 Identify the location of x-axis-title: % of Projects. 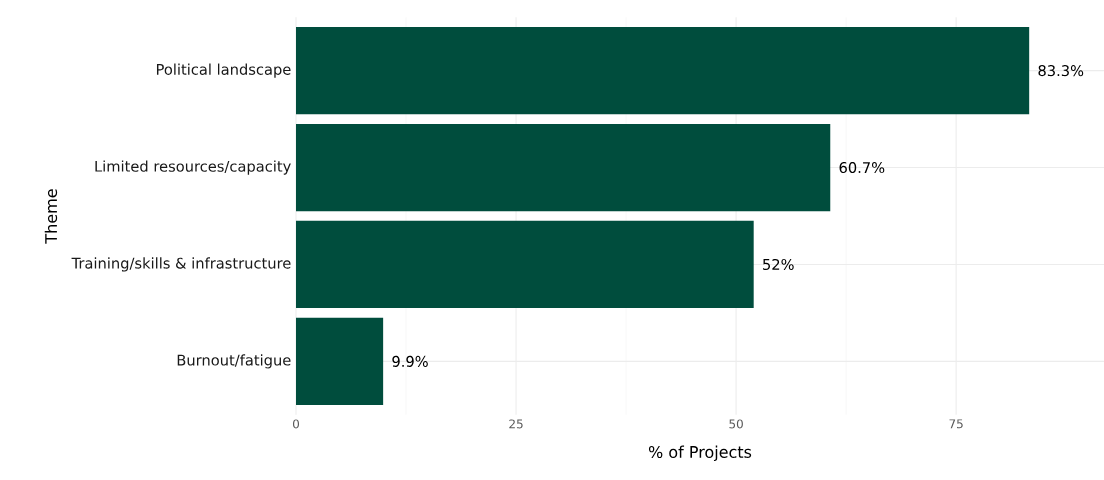
(700, 453).